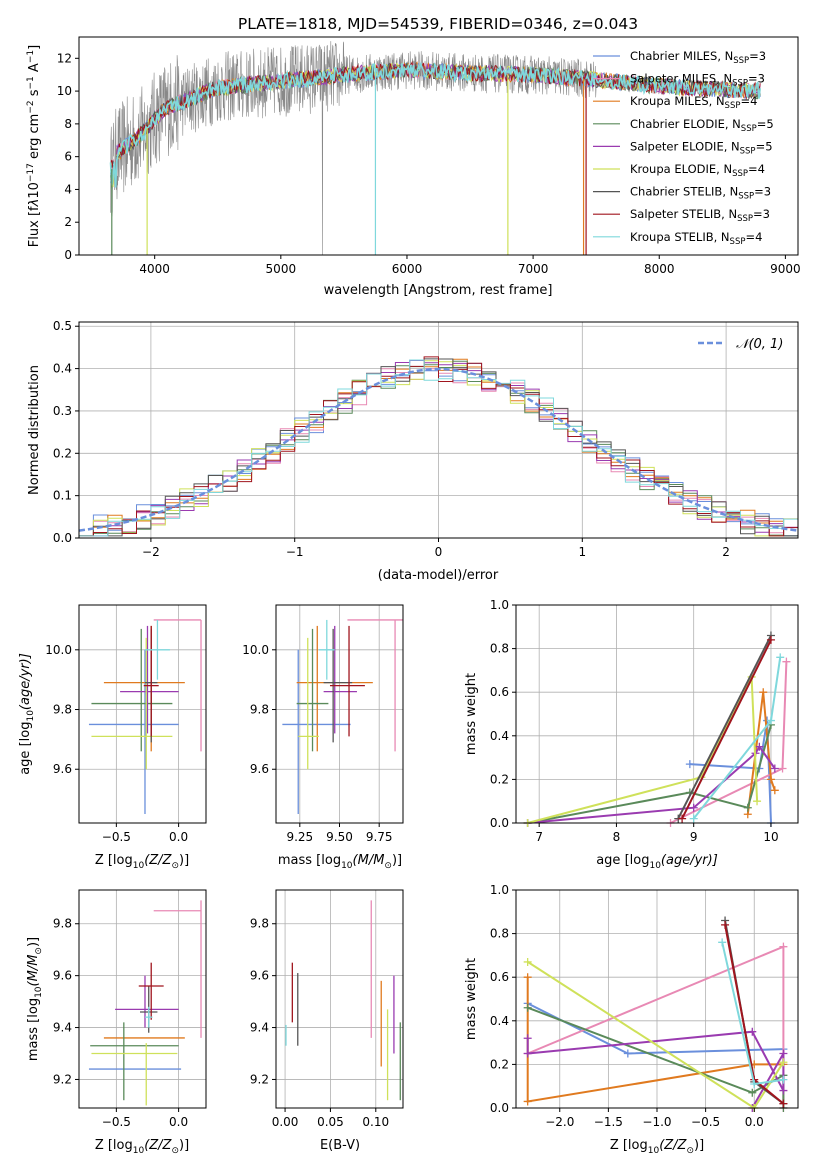  Describe the element at coordinates (617, 837) in the screenshot. I see `x-tick-label: 8` at that location.